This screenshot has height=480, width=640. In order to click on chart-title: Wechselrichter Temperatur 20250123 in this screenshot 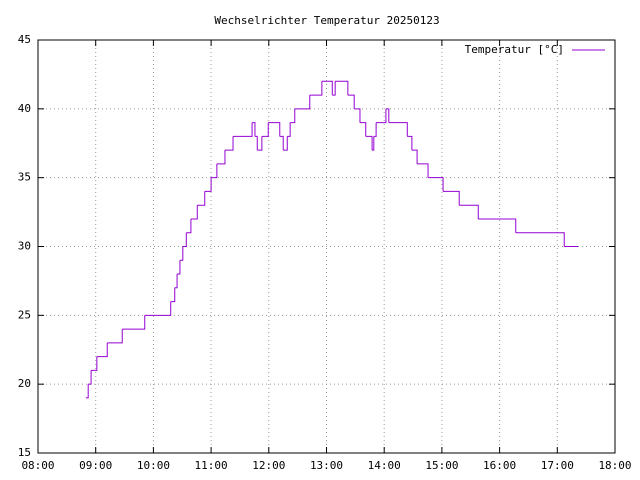, I will do `click(326, 20)`.